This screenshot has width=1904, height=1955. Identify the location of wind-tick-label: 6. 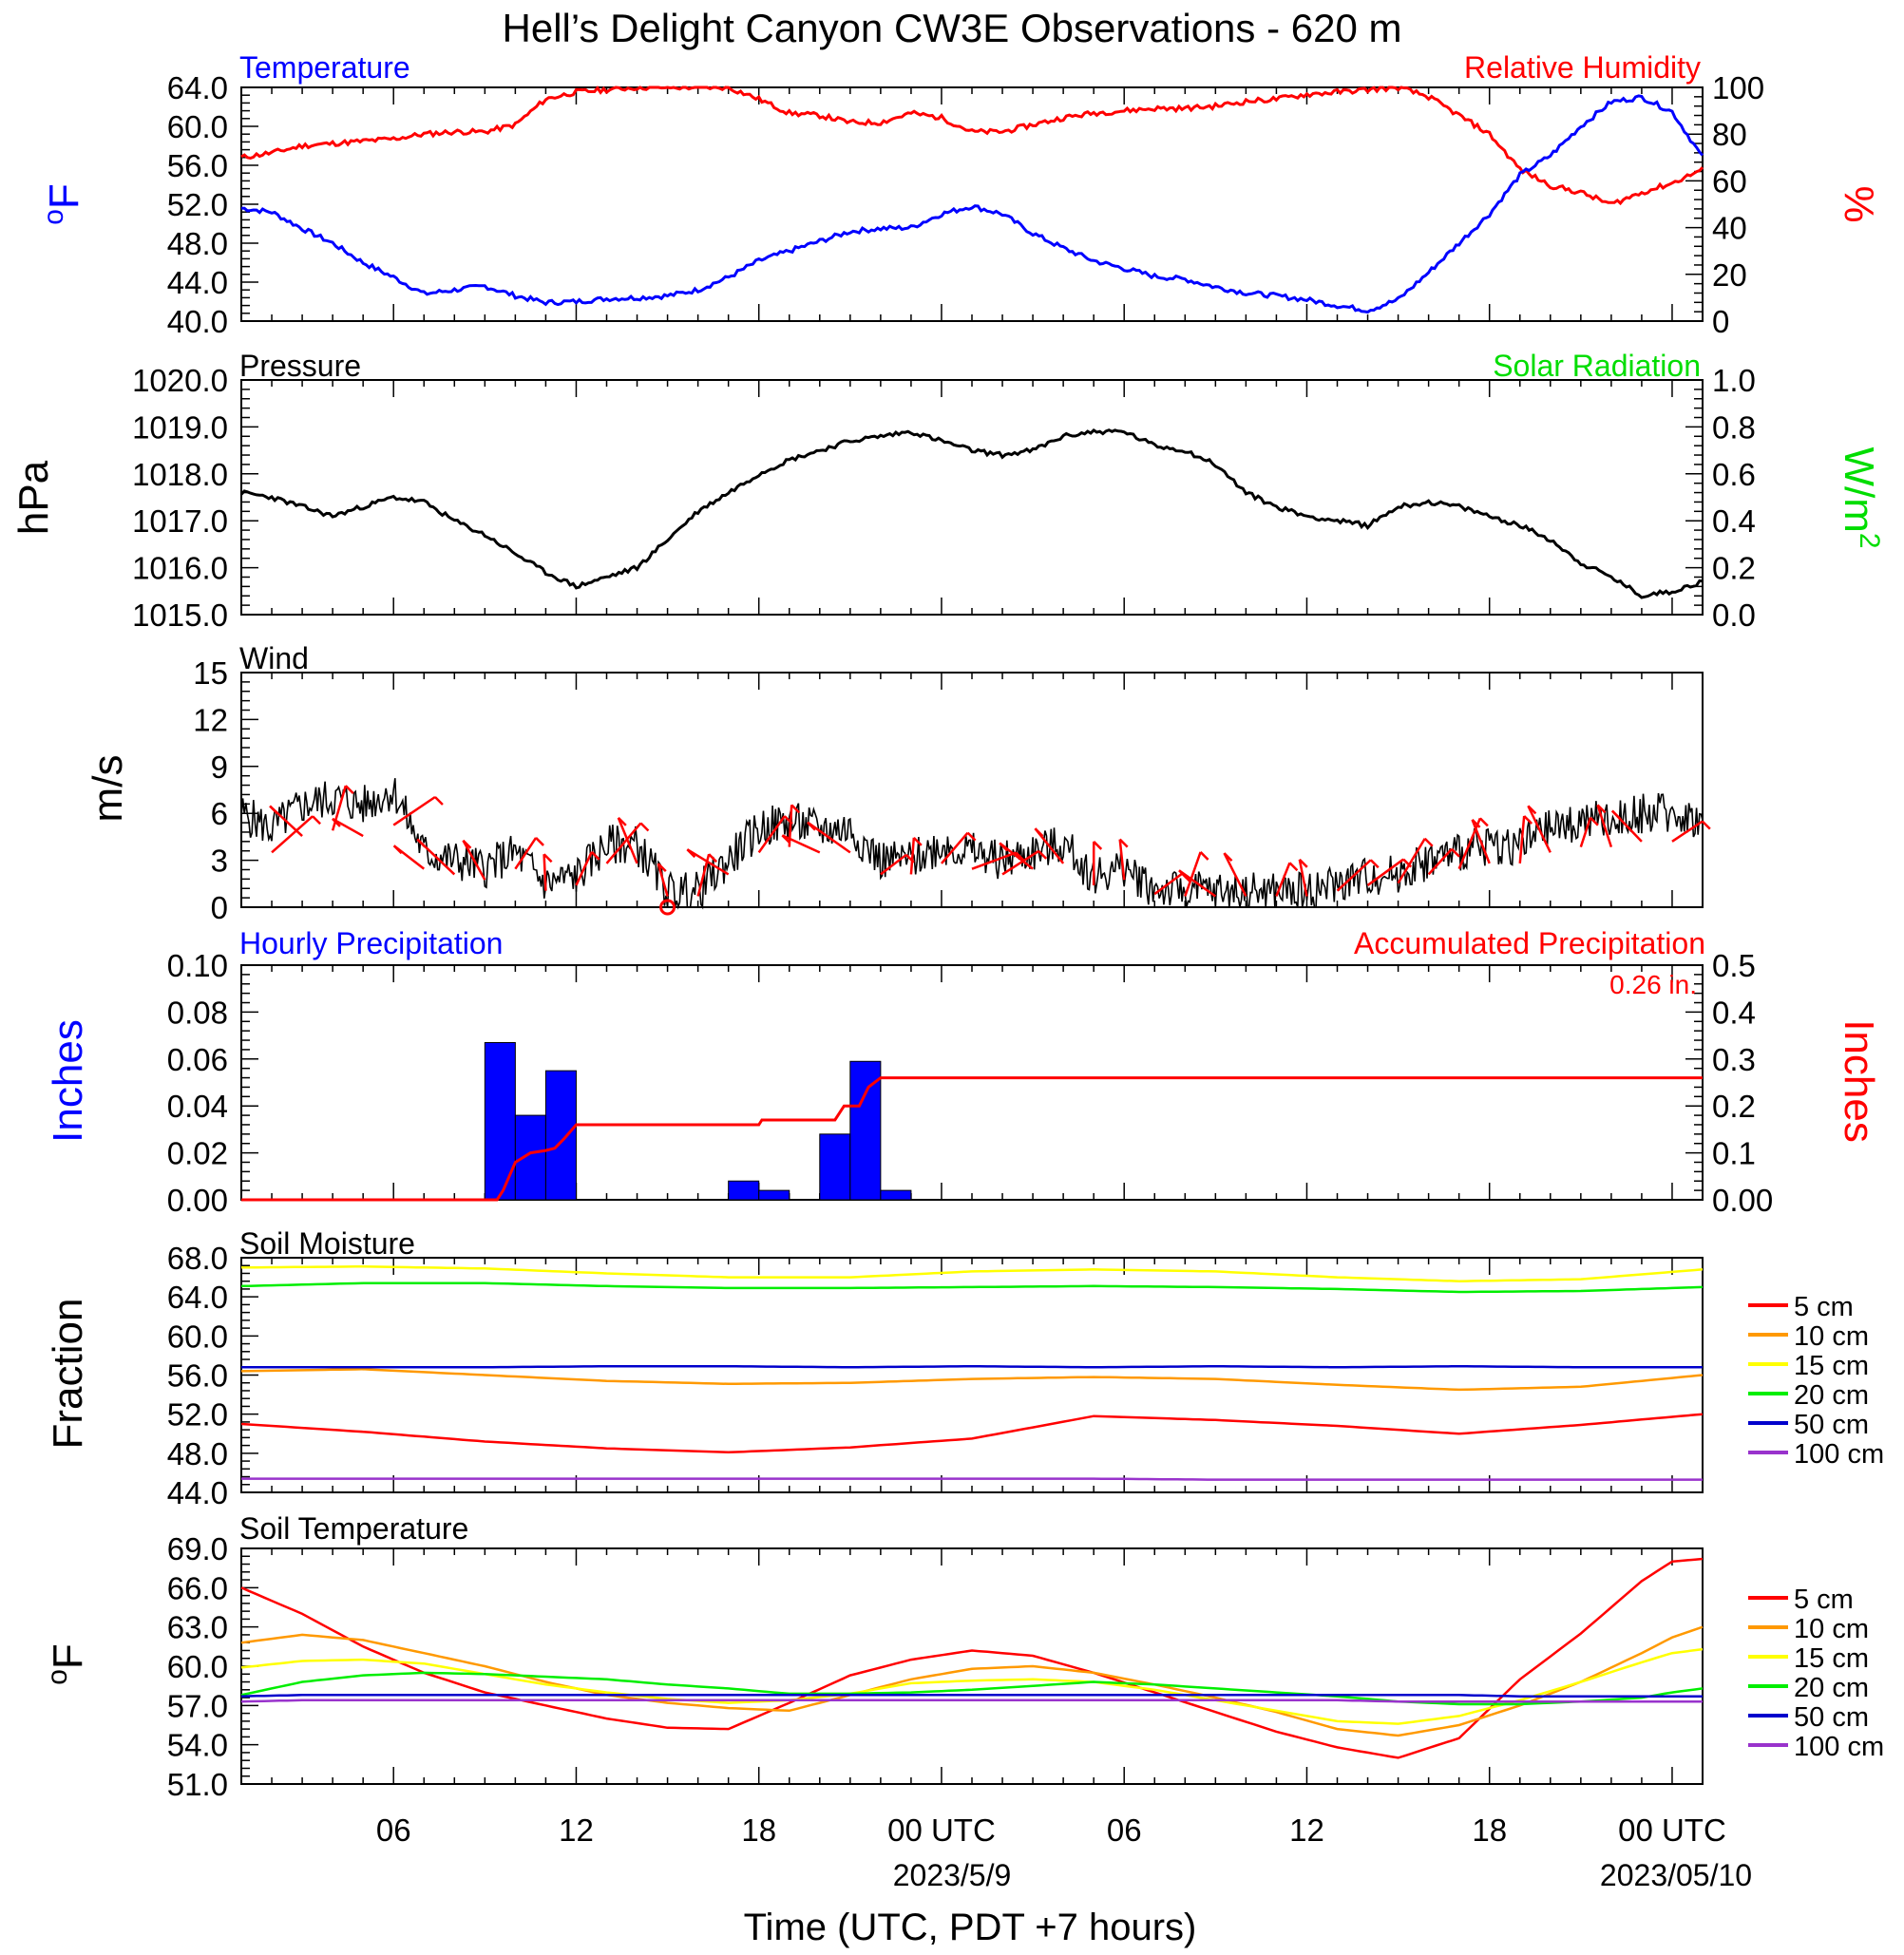
(219, 813).